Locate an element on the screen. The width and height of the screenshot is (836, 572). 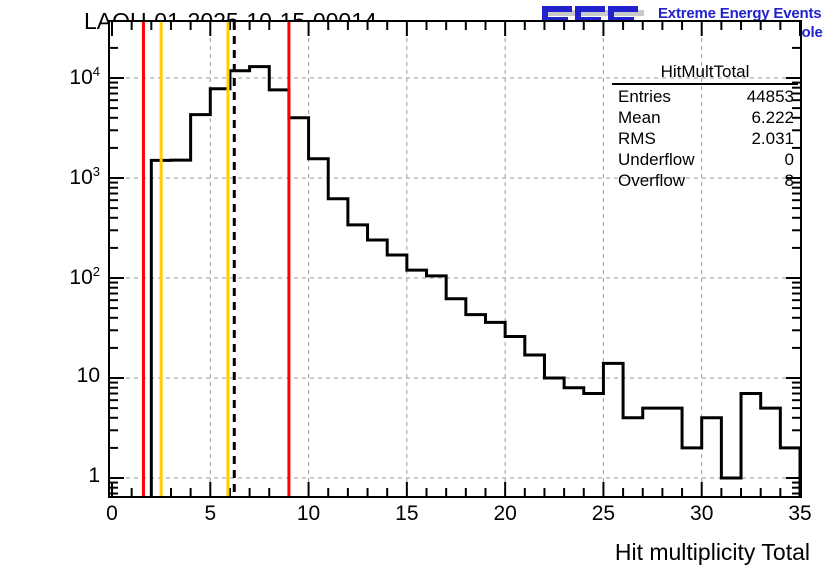
stats-row-label: Underflow is located at coordinates (656, 159).